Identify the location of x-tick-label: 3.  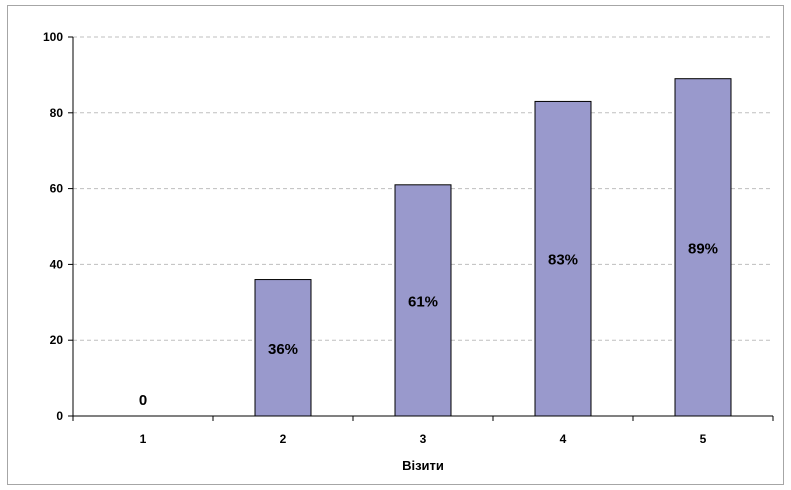
(423, 439).